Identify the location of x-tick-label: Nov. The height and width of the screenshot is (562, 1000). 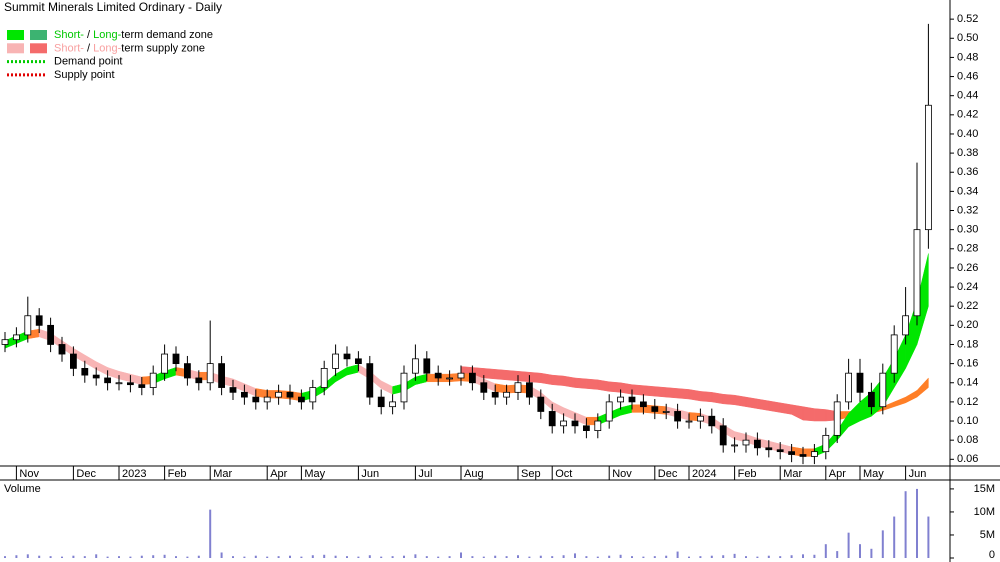
(29, 474).